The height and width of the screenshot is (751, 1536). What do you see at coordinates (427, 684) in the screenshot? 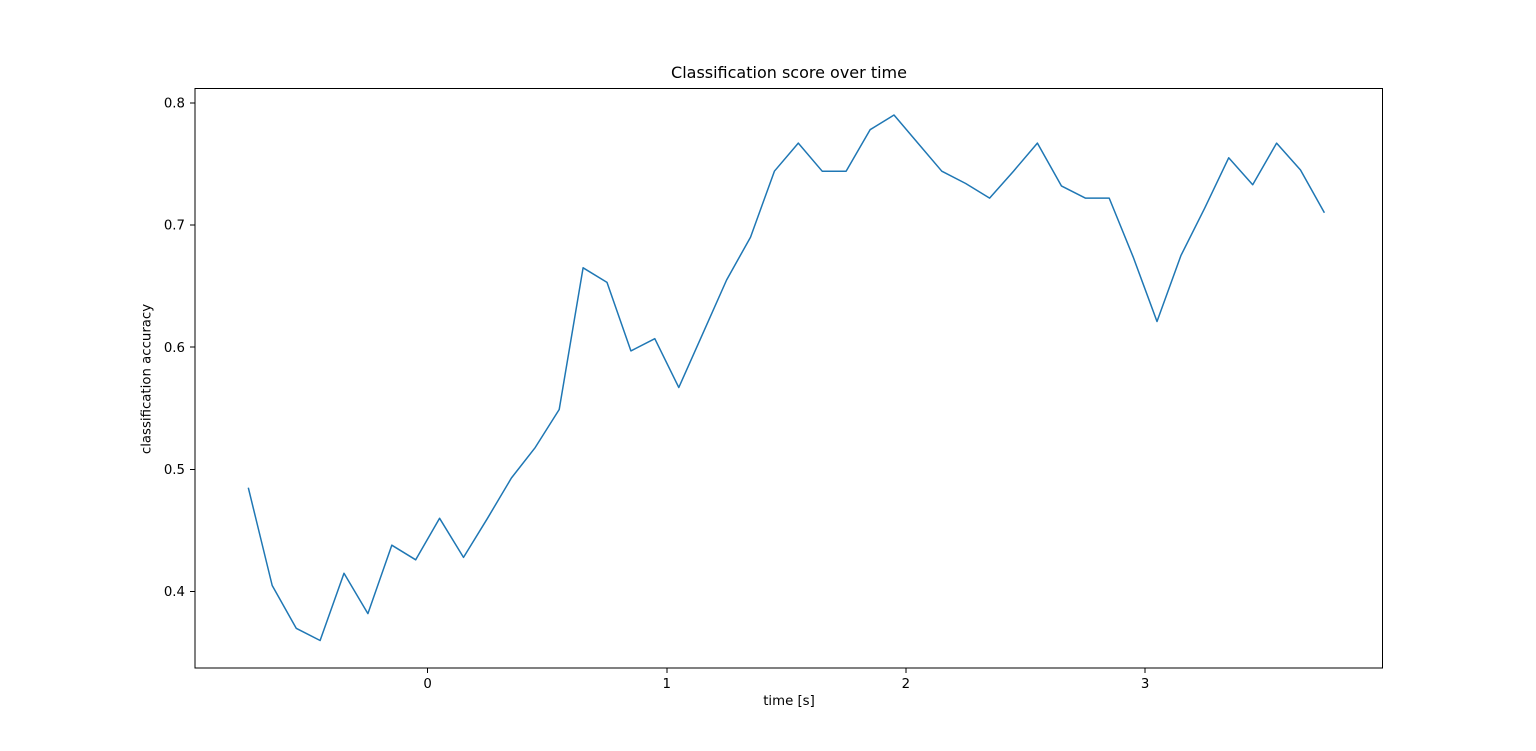
I see `x-tick-label: 0` at bounding box center [427, 684].